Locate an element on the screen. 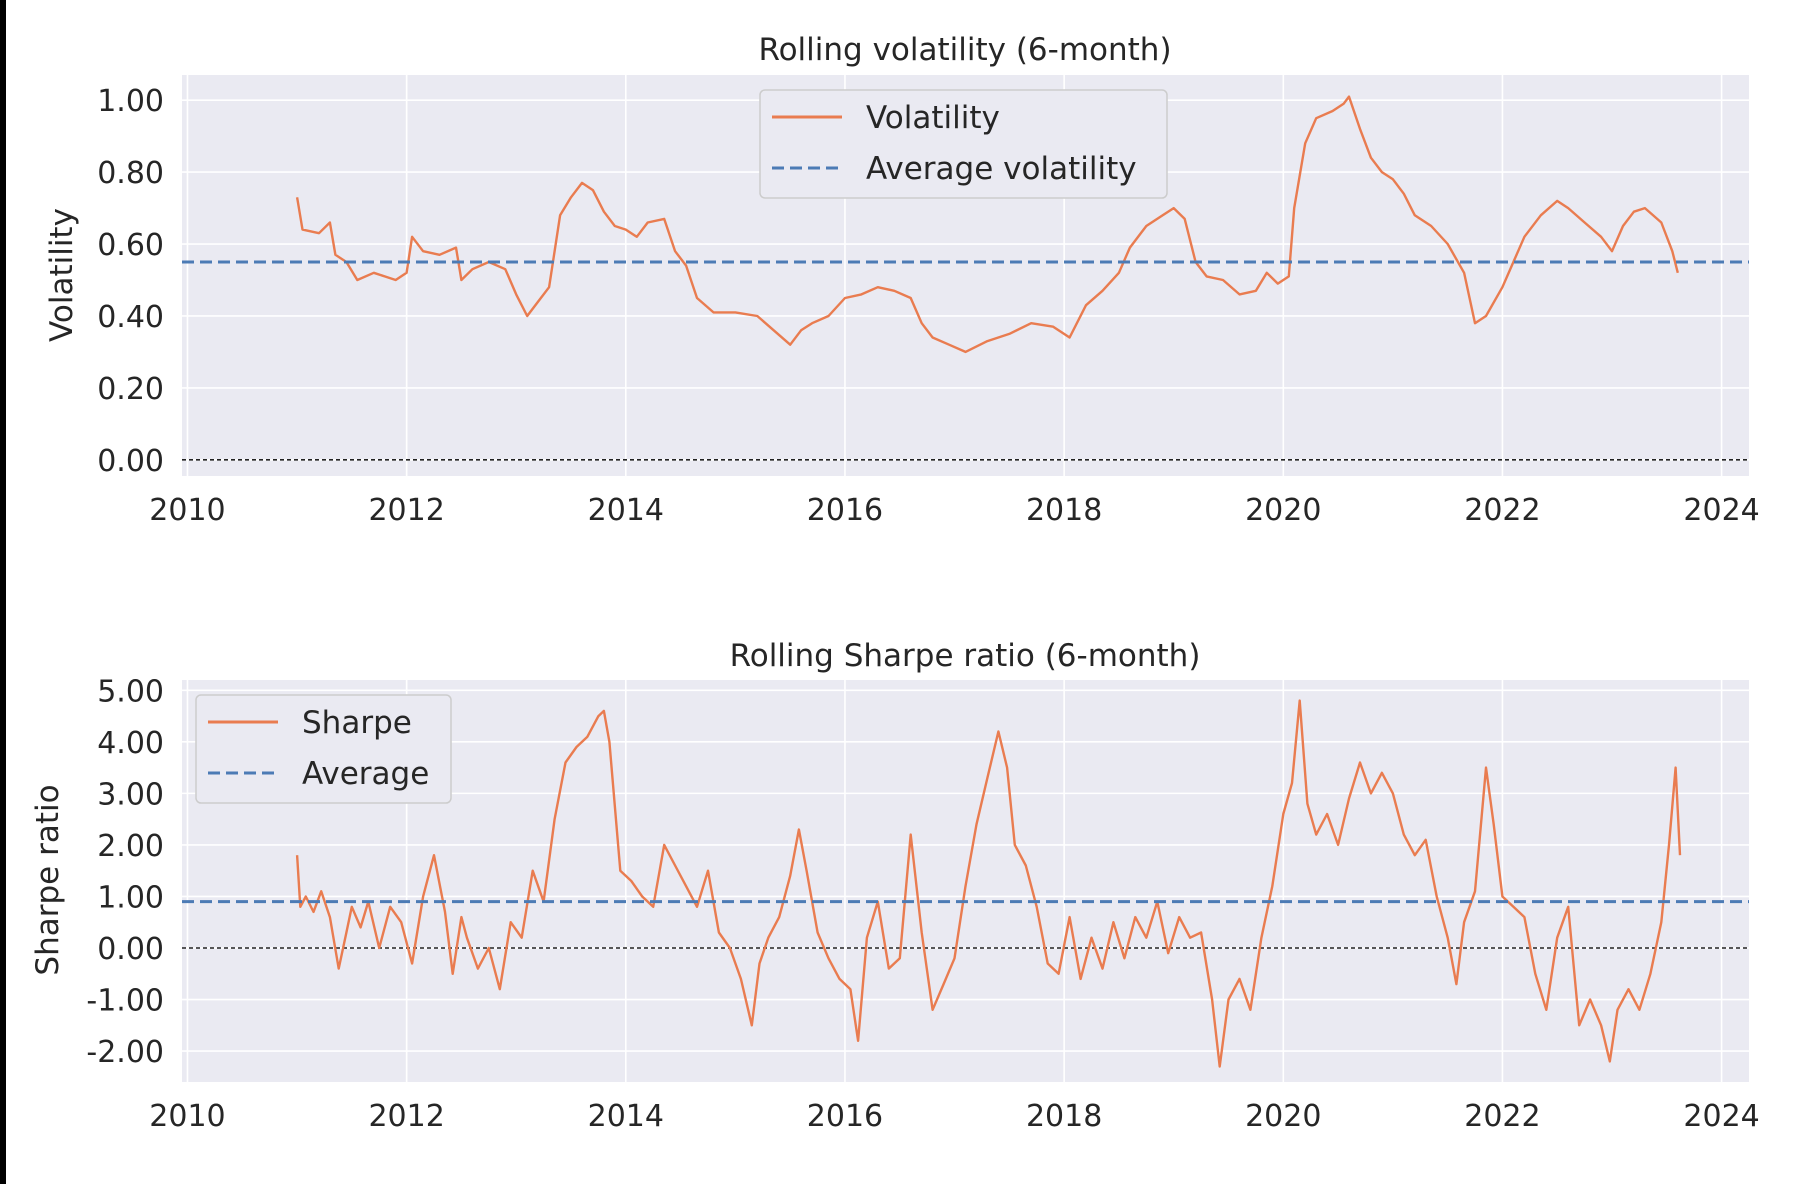  sharpe-y-tick-label: 3.00 is located at coordinates (130, 794).